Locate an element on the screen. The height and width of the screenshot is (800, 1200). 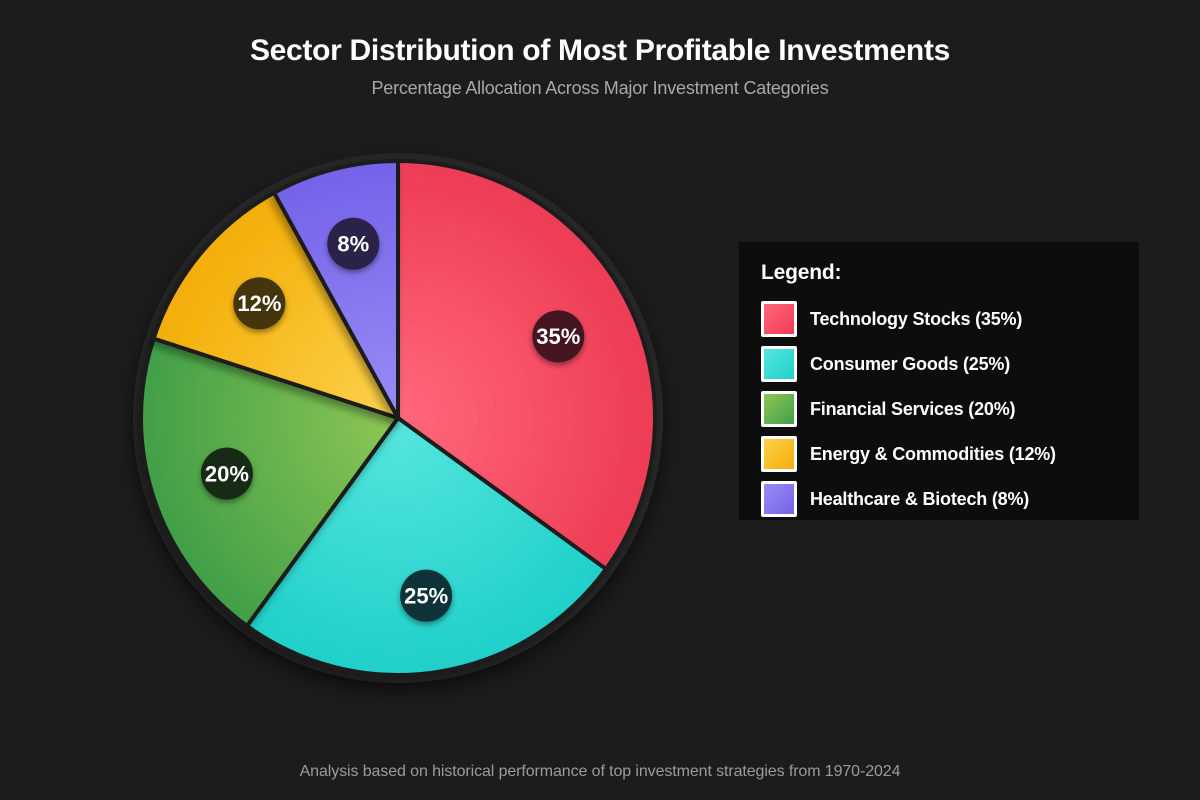
legend-label-energy-commodities: Energy & Commodities (12%) is located at coordinates (933, 453).